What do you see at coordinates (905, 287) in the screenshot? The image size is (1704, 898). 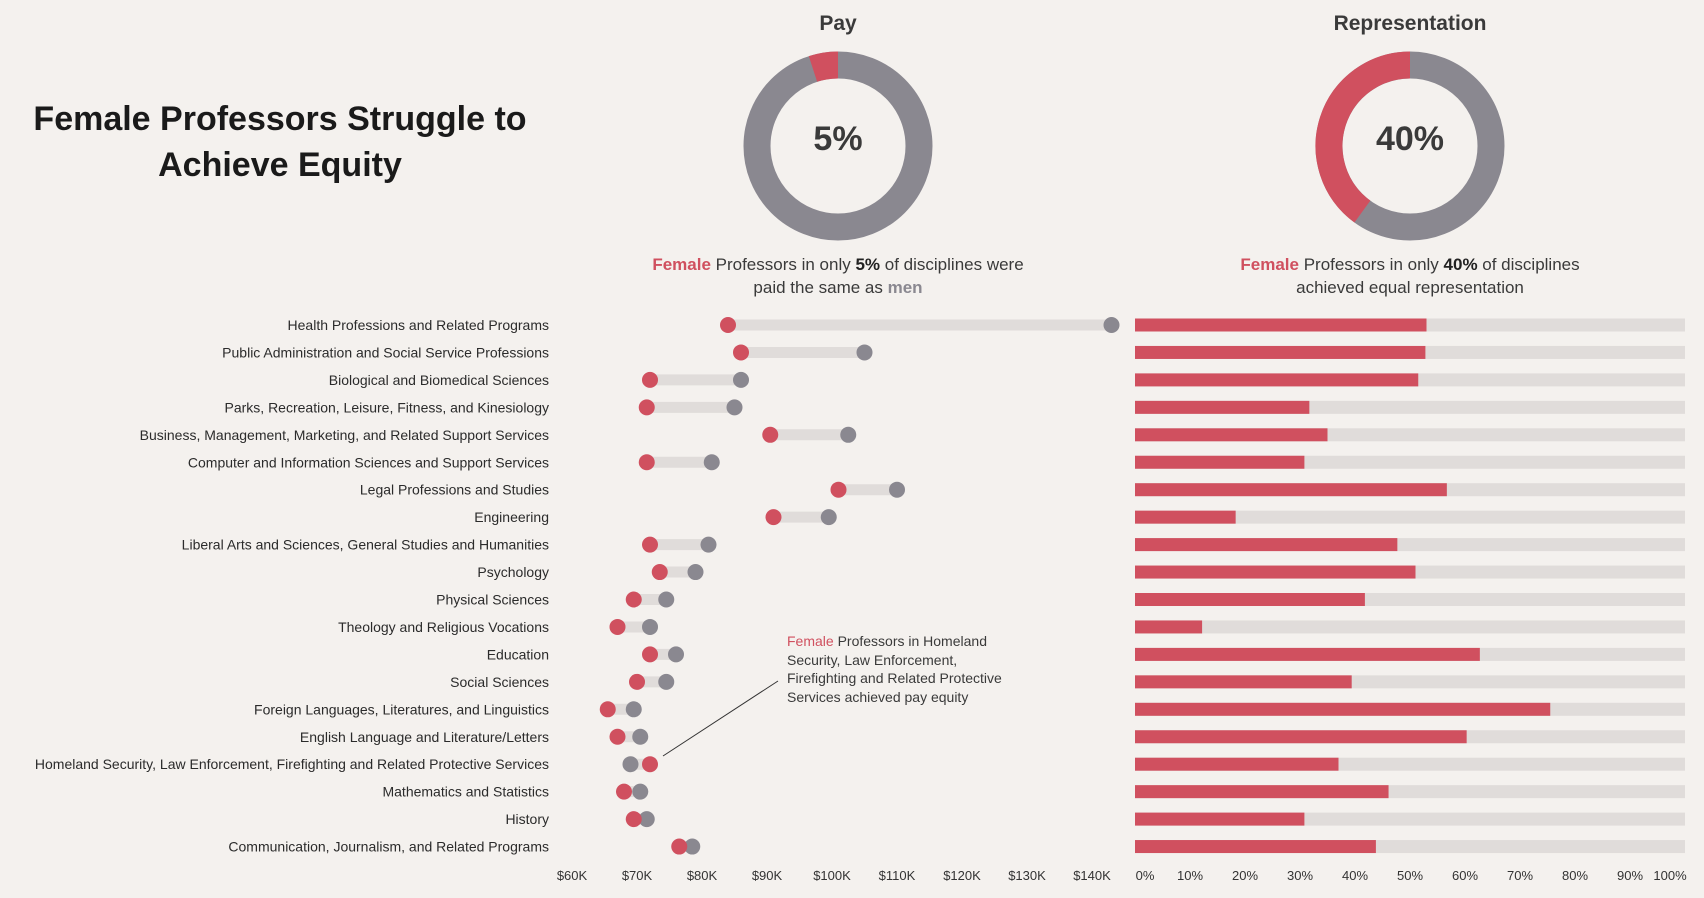 I see `pay-caption-male: men` at bounding box center [905, 287].